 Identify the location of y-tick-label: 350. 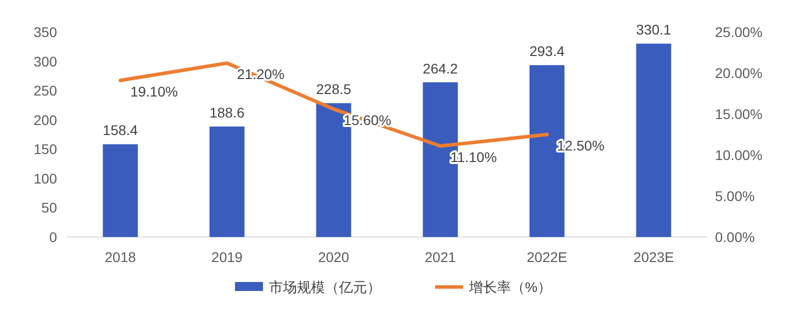
(46, 32).